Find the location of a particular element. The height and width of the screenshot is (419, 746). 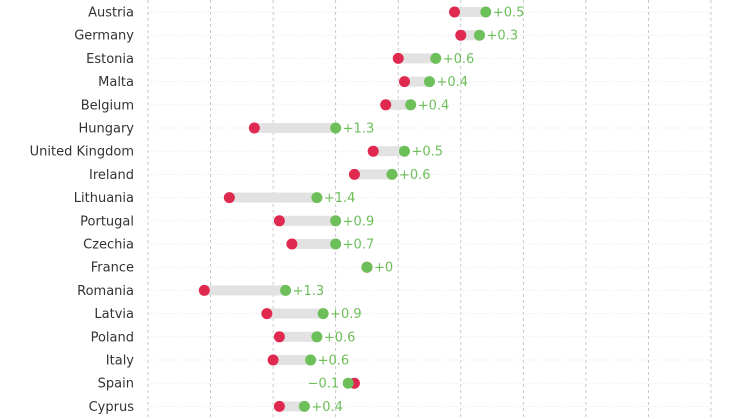

category-label: Romania is located at coordinates (105, 291).